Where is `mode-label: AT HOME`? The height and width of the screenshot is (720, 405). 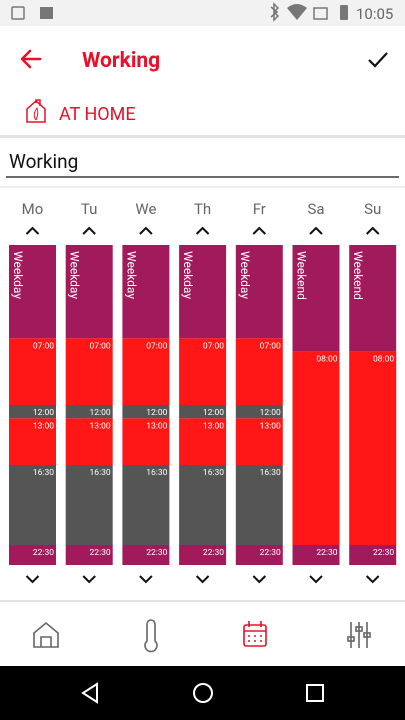 mode-label: AT HOME is located at coordinates (97, 114).